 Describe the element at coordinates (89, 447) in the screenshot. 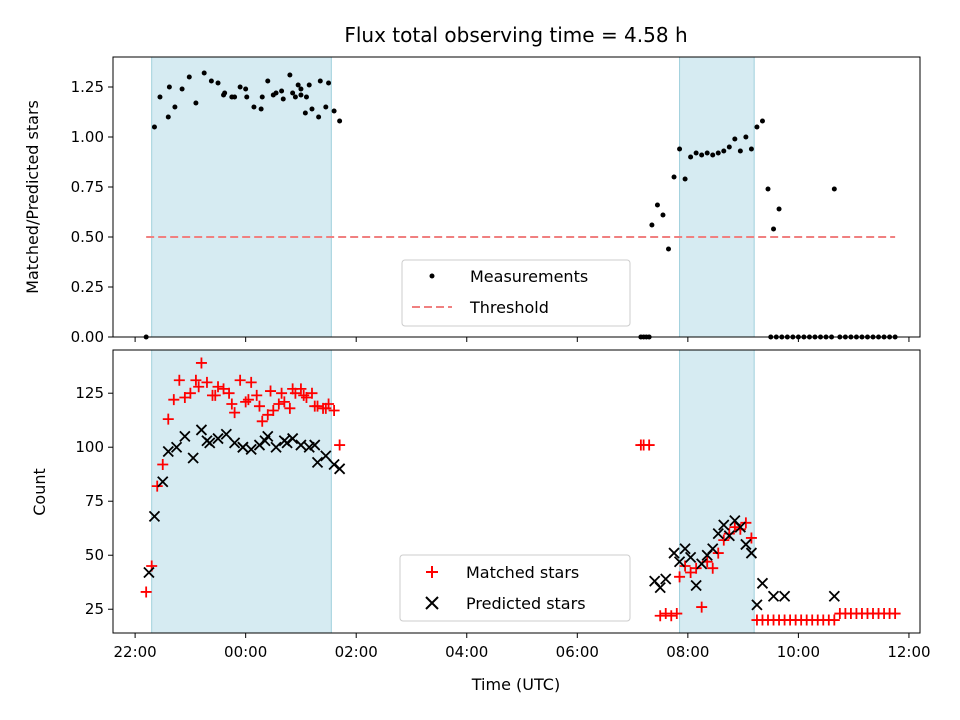

I see `y-tick-label: 100` at that location.